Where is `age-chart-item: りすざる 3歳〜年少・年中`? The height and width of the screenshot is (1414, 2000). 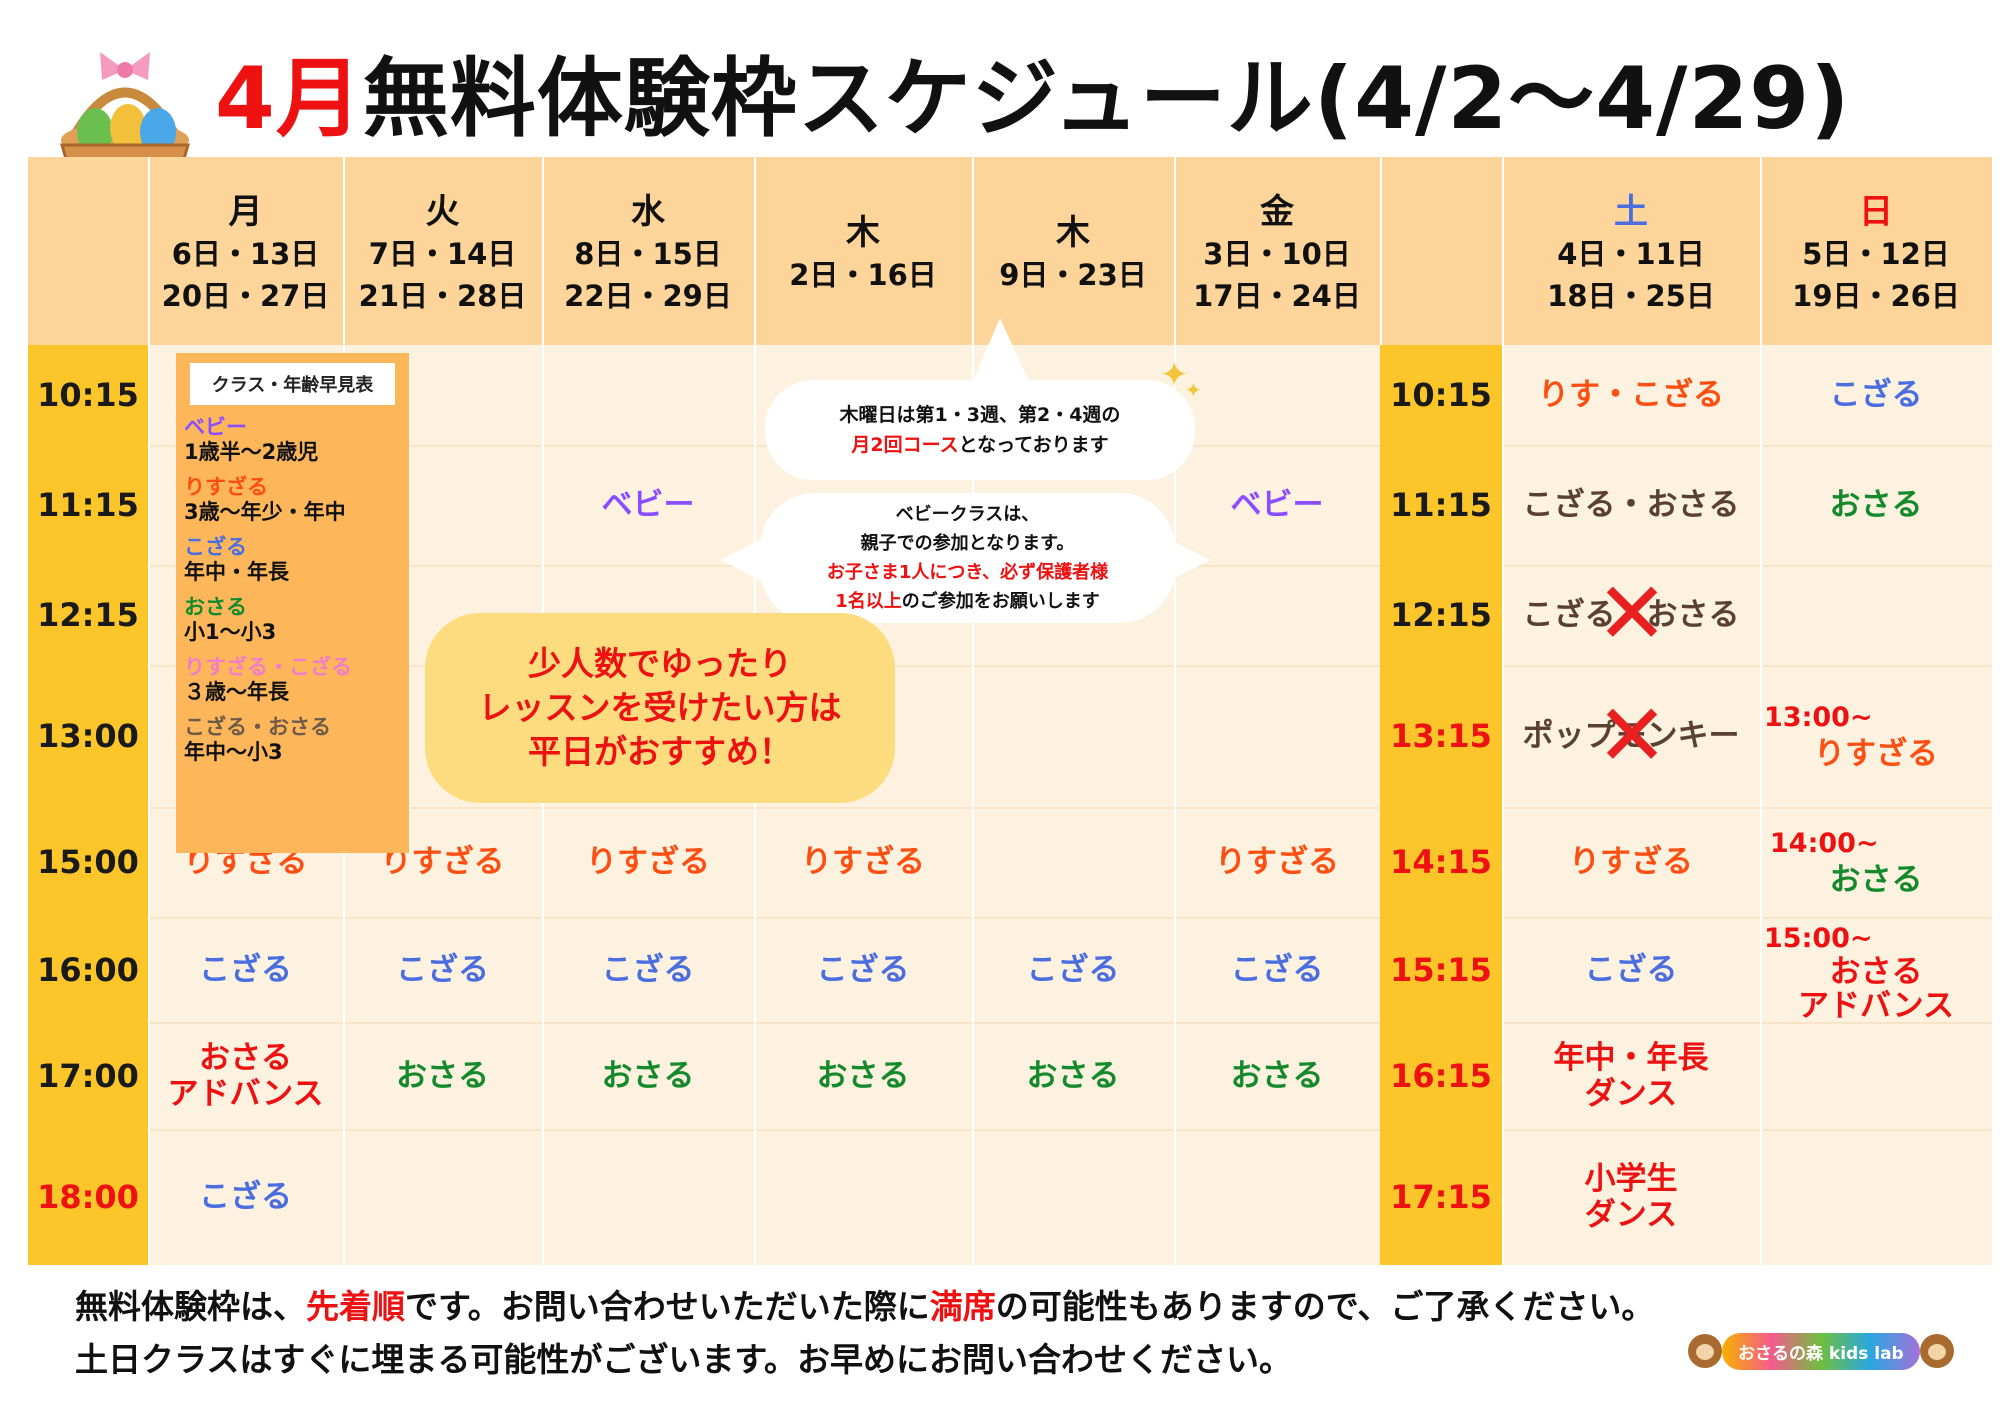
age-chart-item: りすざる 3歳〜年少・年中 is located at coordinates (292, 500).